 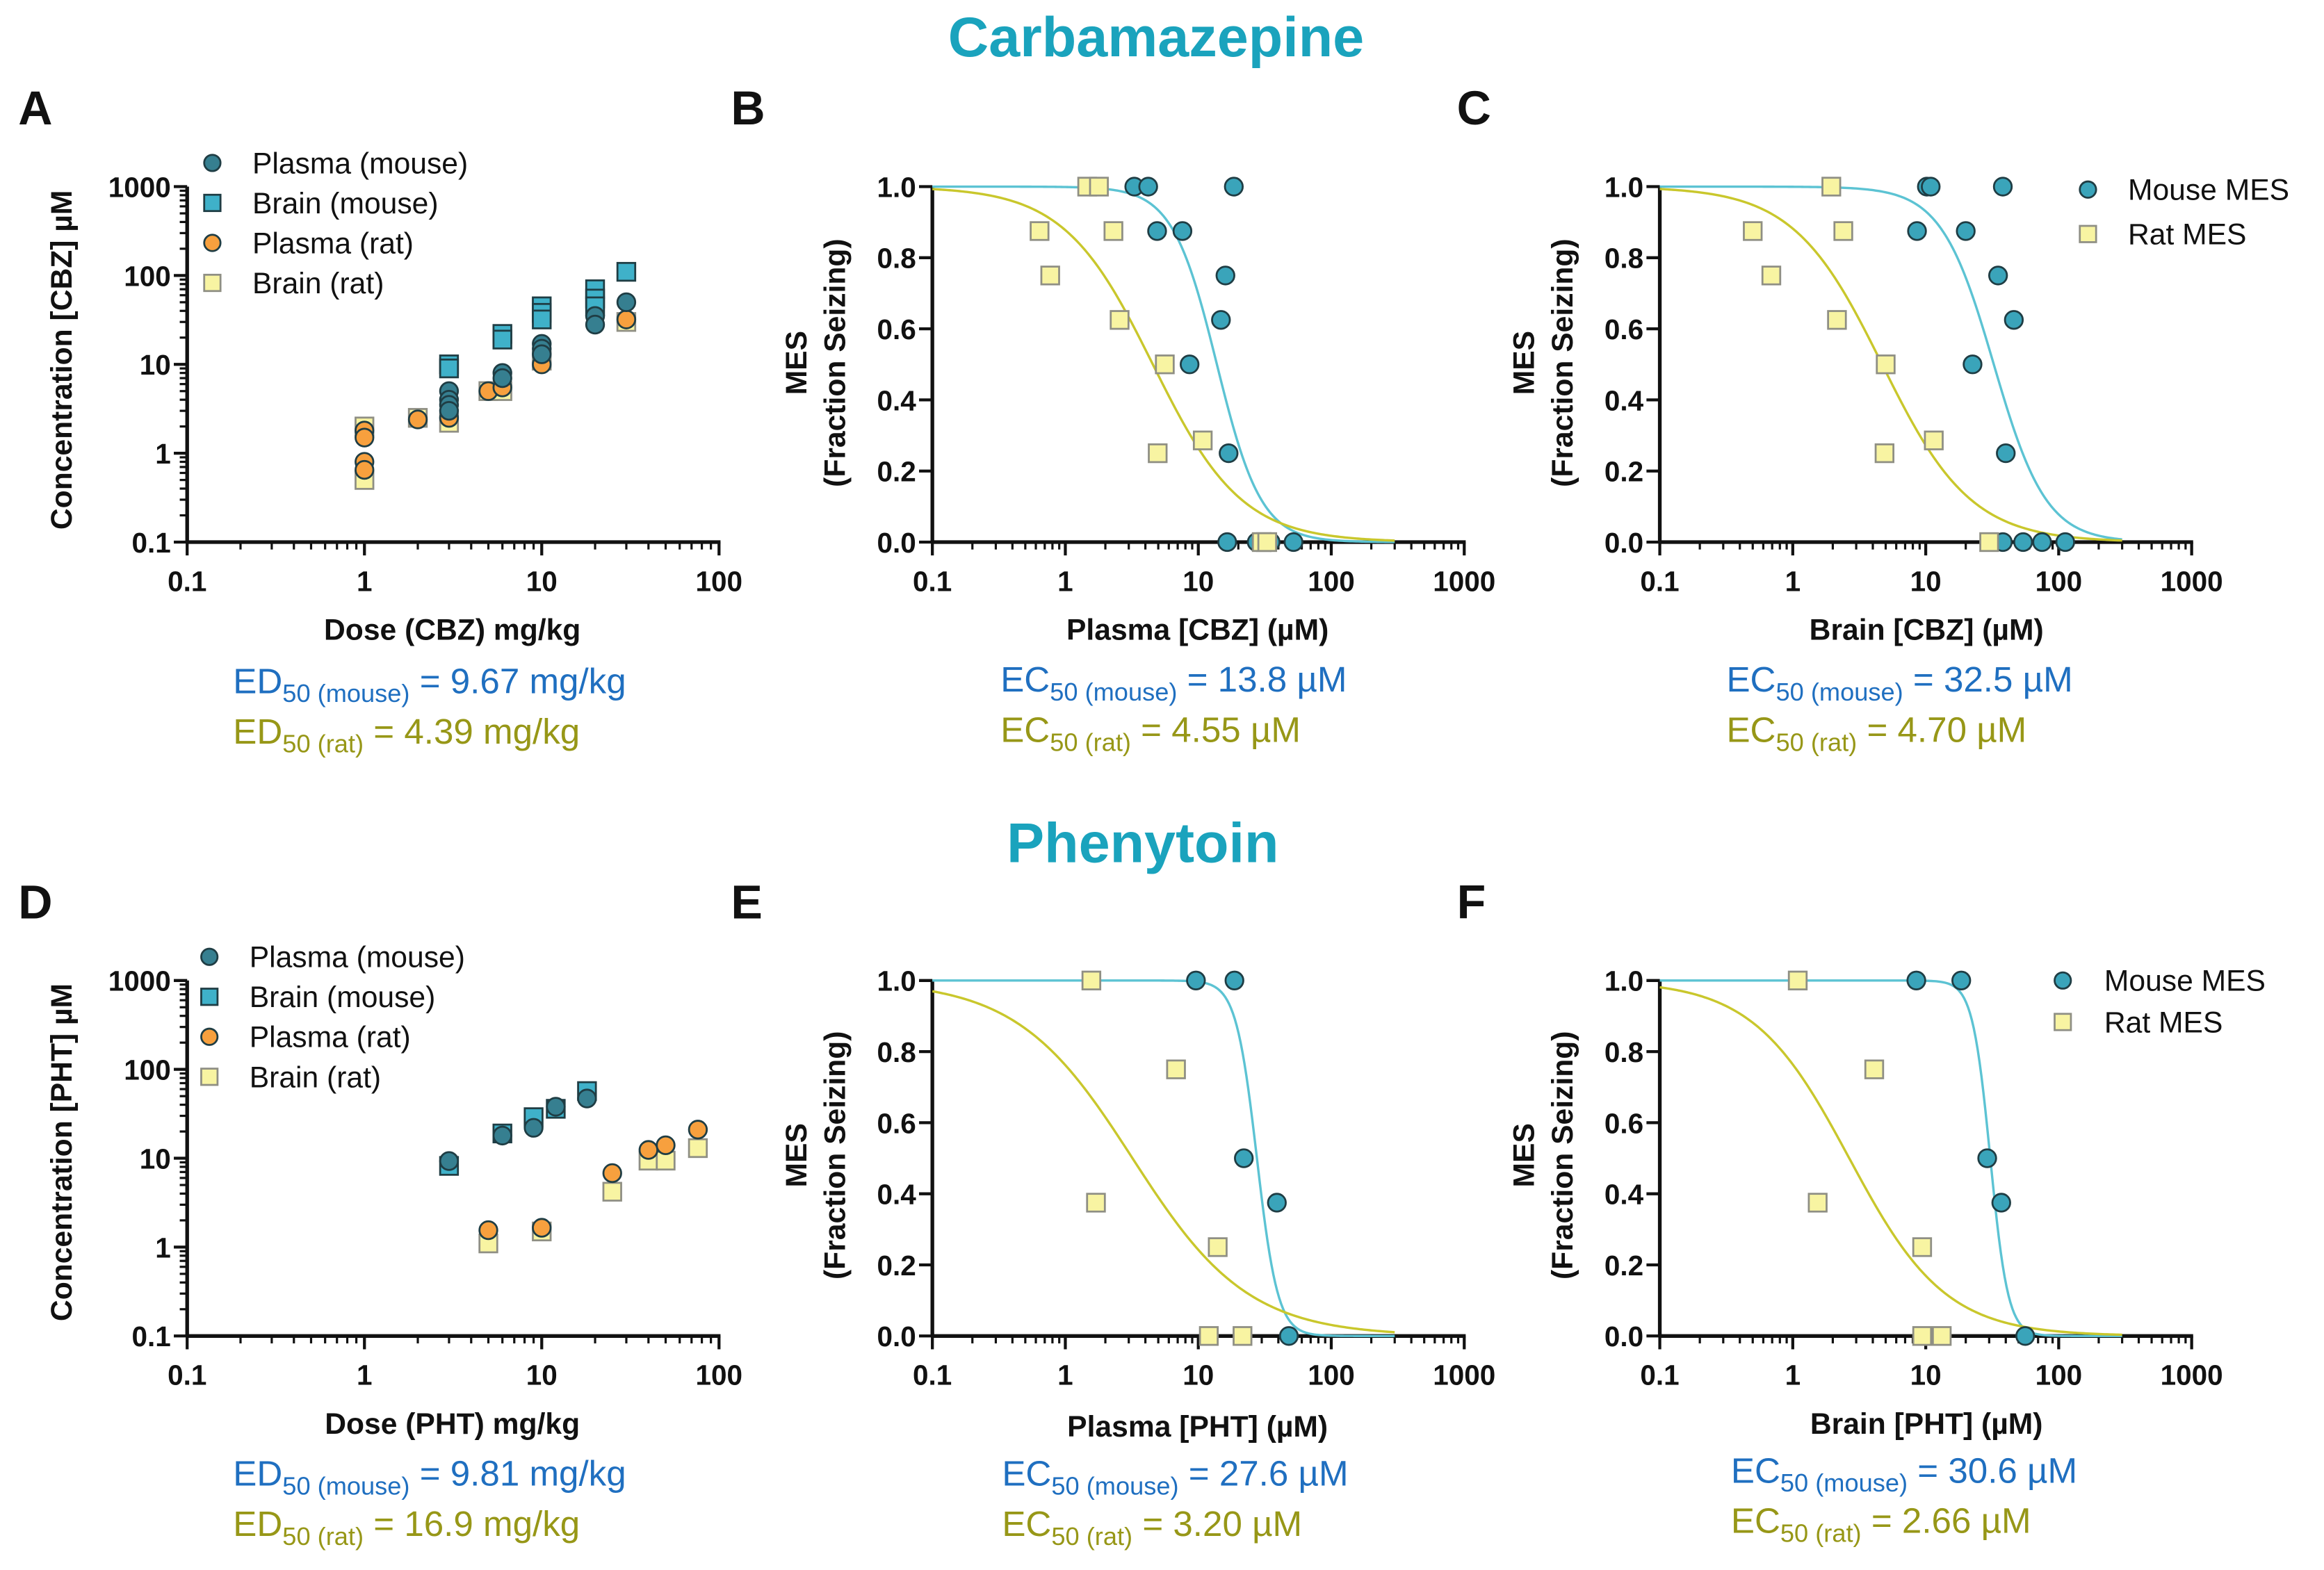 I want to click on rat-fit-curve, so click(x=1163, y=1162).